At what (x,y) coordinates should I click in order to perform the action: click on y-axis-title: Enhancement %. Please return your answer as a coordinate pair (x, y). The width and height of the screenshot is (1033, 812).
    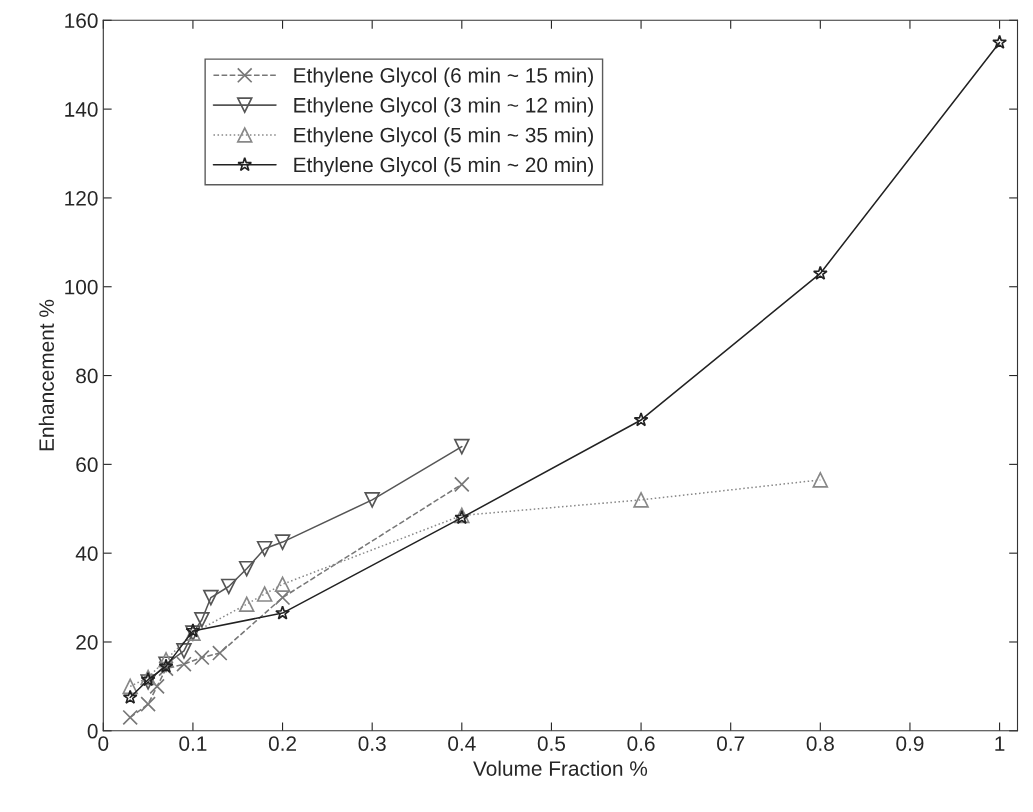
    Looking at the image, I should click on (46, 375).